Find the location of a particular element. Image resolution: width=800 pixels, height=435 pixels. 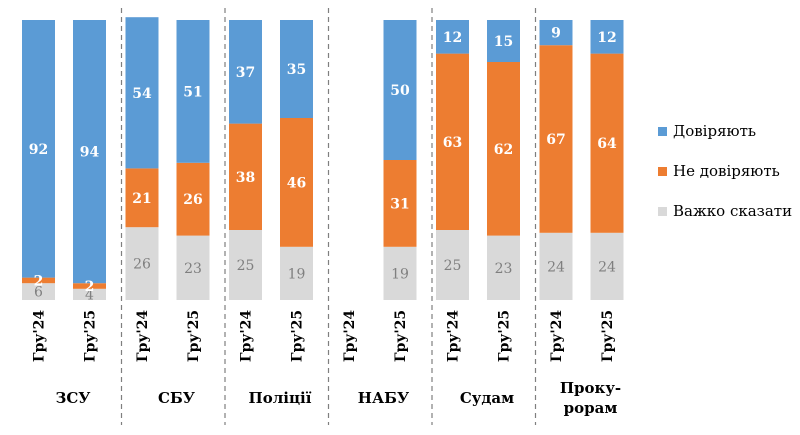

data-label: 35 is located at coordinates (296, 70).